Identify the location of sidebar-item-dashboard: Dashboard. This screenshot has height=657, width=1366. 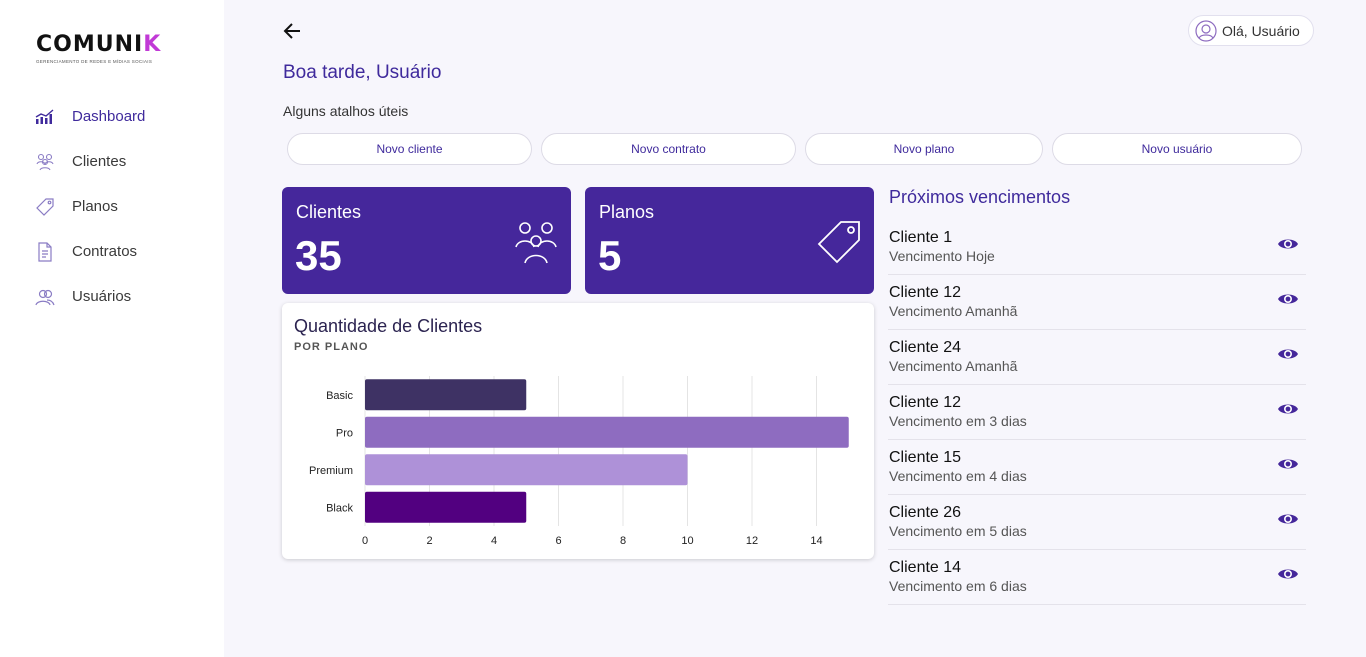
(112, 116).